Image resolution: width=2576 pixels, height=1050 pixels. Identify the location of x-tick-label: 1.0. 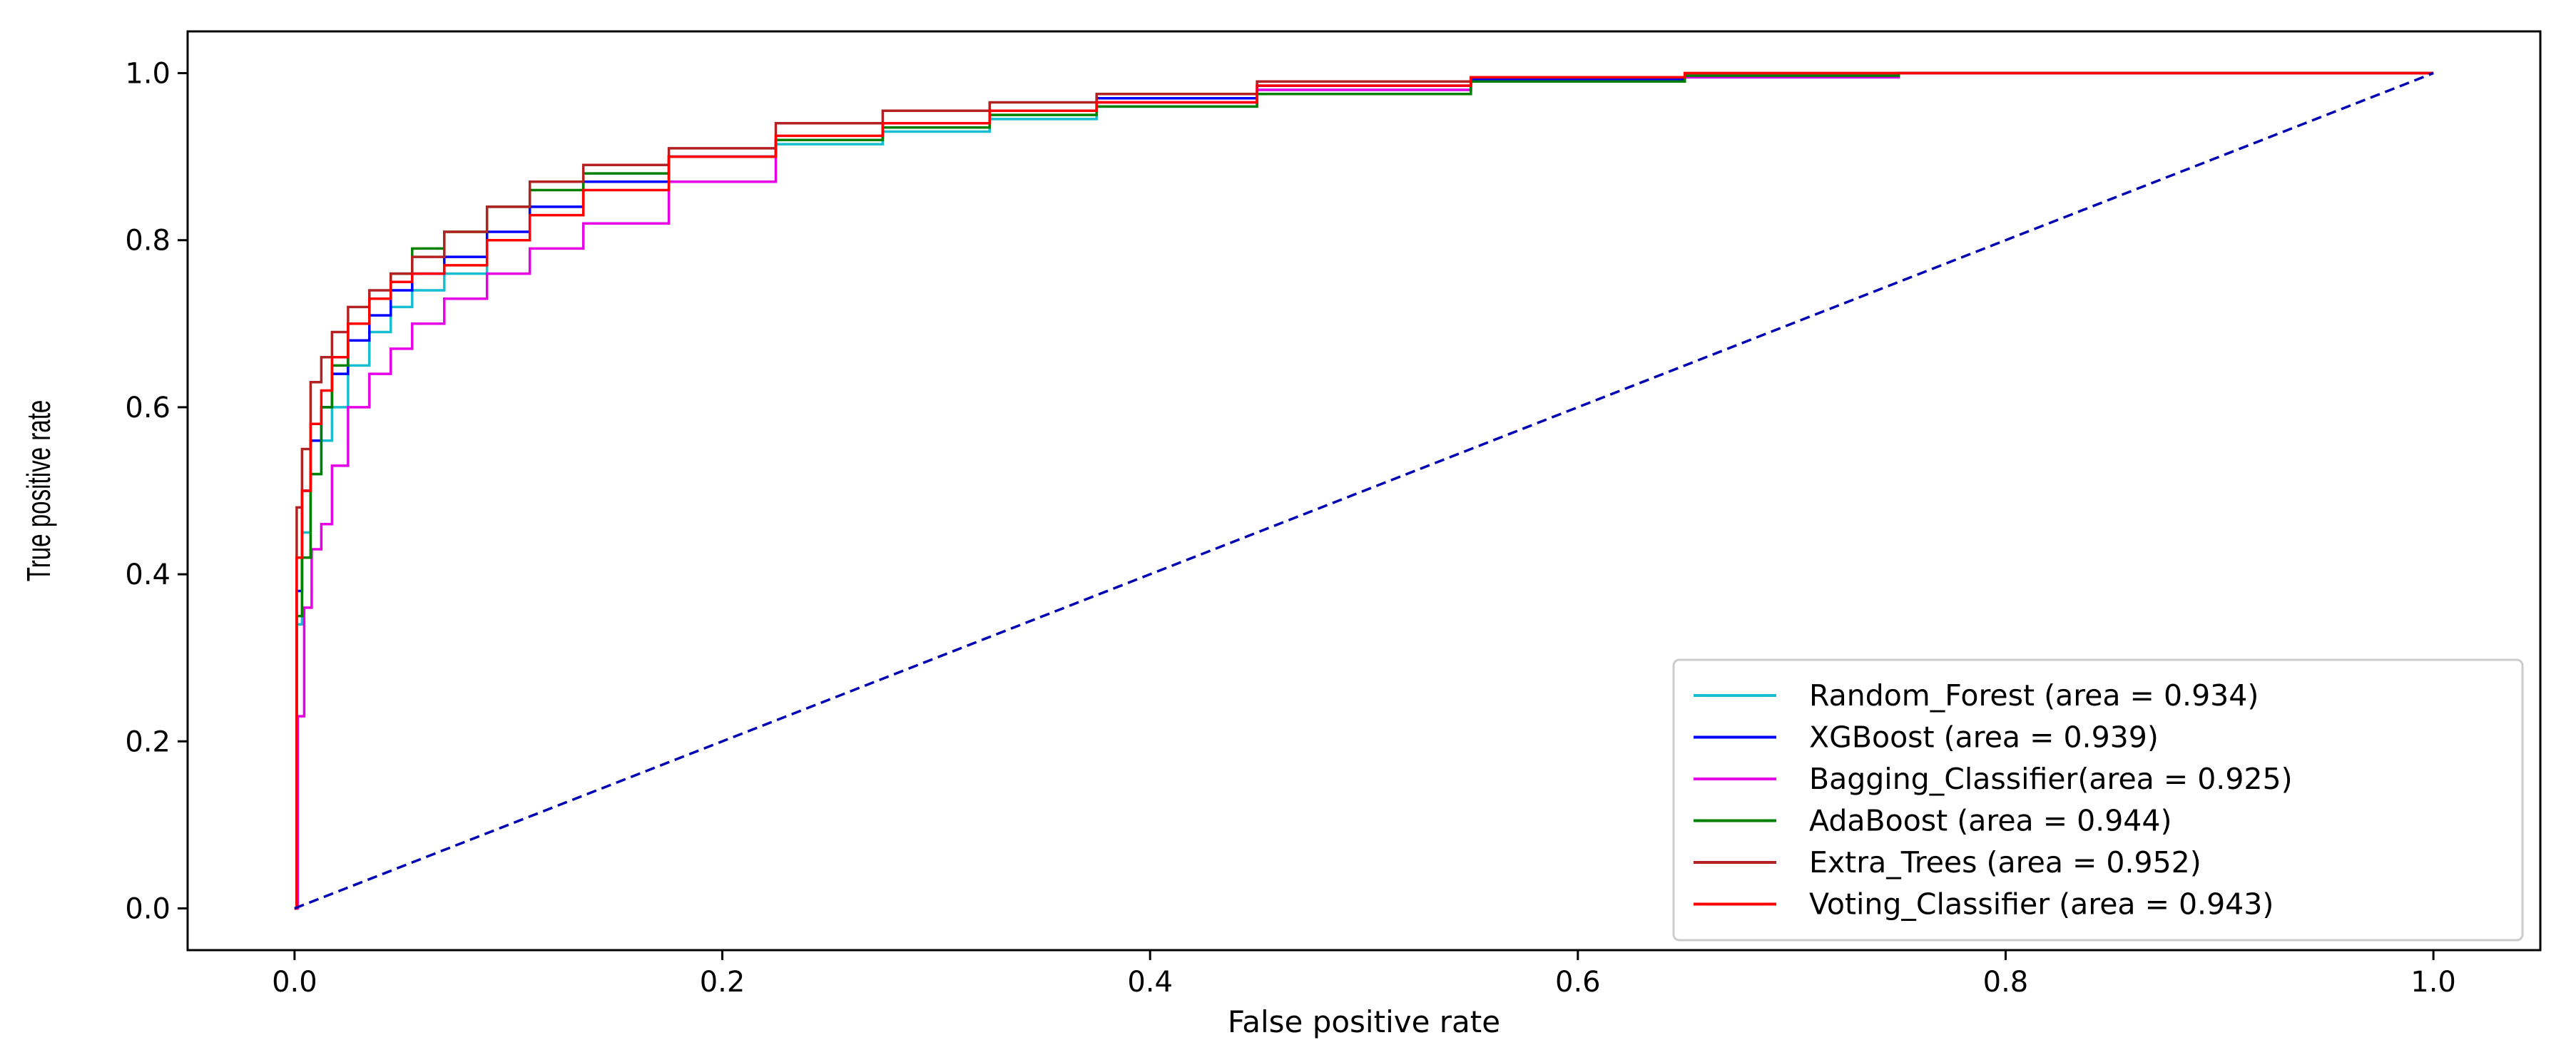
(2433, 982).